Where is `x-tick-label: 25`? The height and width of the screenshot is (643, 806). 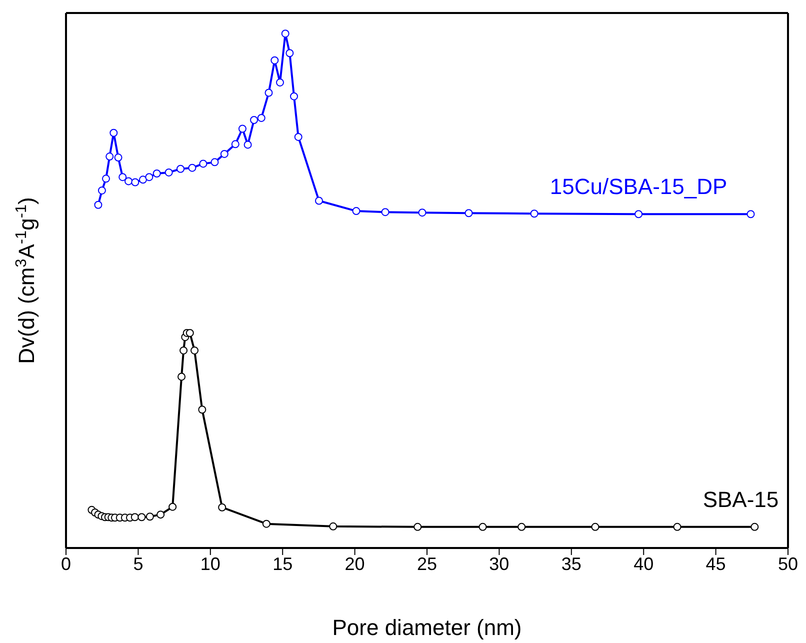 x-tick-label: 25 is located at coordinates (427, 564).